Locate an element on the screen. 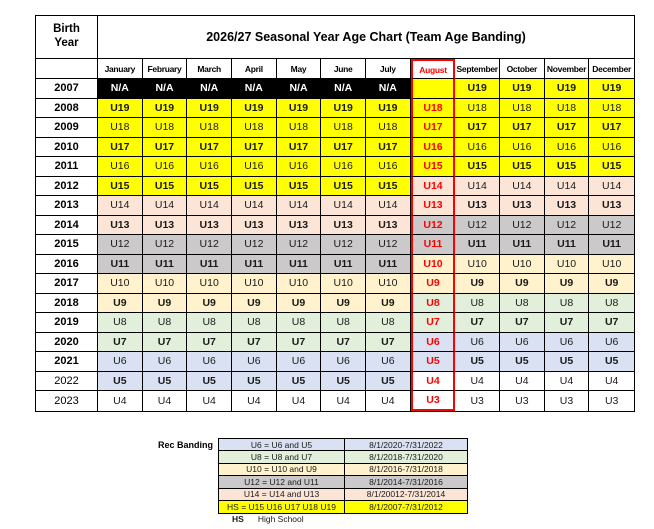 The height and width of the screenshot is (529, 654). year-label: 2018 is located at coordinates (67, 303).